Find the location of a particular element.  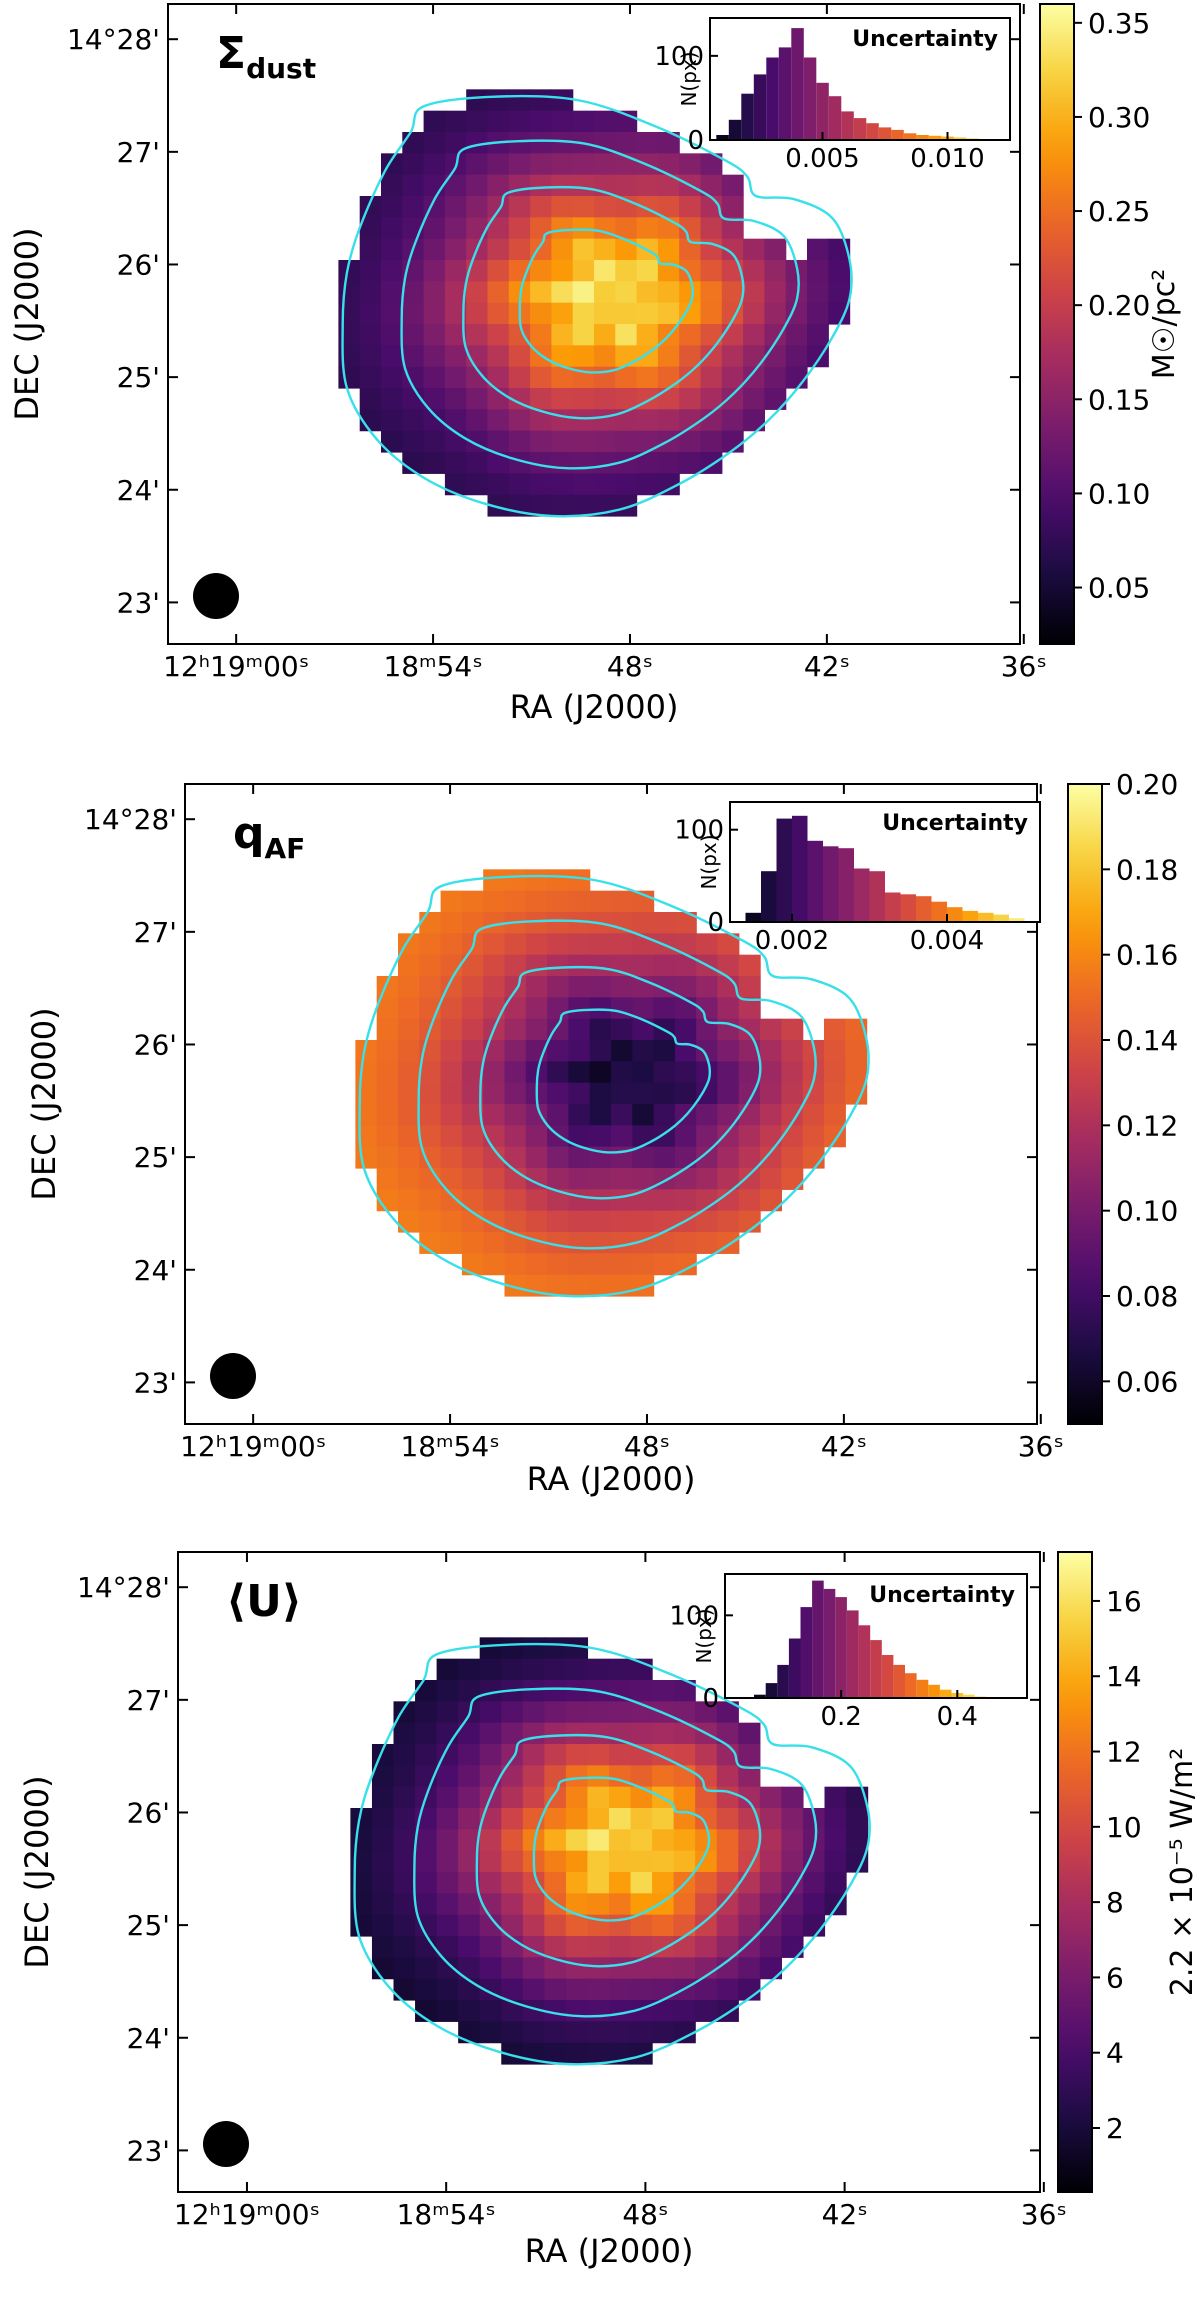

heatmap-pixels is located at coordinates (609, 1851).